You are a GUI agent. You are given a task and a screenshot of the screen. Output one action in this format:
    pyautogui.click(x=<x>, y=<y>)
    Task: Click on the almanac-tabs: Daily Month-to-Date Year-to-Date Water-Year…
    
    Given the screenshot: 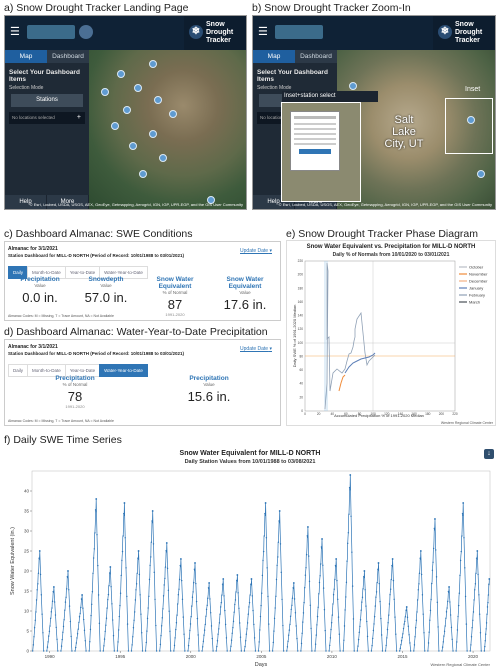 What is the action you would take?
    pyautogui.click(x=78, y=368)
    